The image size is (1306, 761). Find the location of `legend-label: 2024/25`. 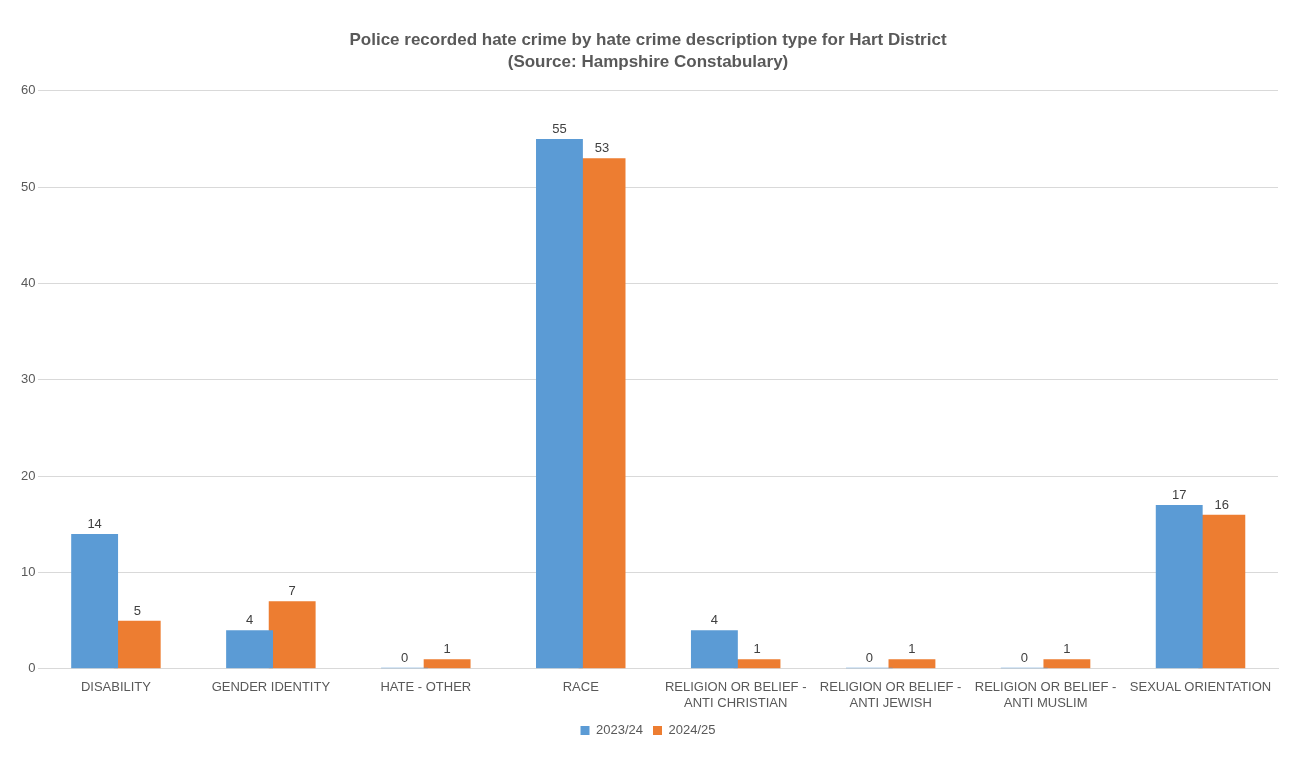

legend-label: 2024/25 is located at coordinates (692, 730).